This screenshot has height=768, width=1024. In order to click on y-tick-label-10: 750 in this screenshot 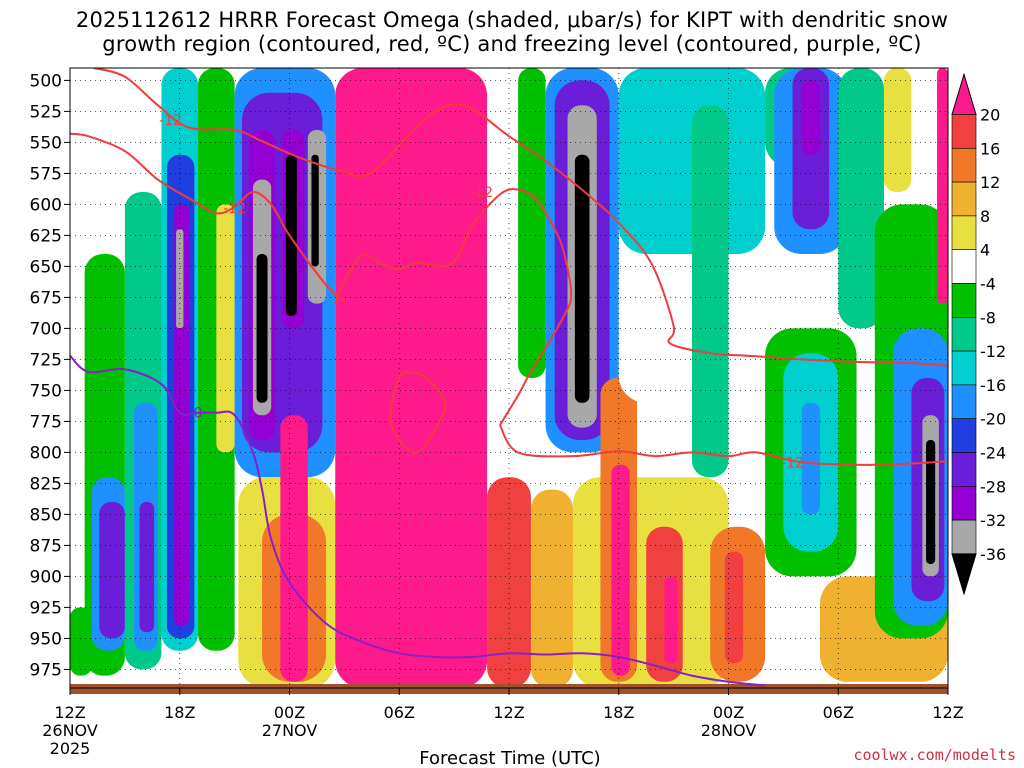, I will do `click(46, 391)`.